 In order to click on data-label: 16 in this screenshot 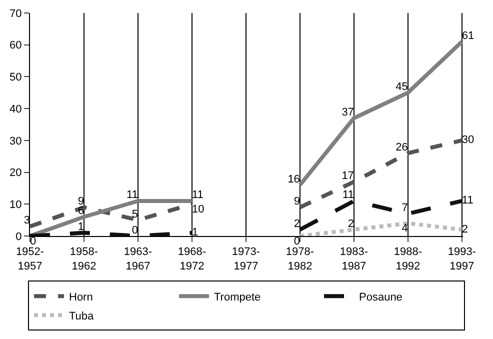, I will do `click(294, 179)`.